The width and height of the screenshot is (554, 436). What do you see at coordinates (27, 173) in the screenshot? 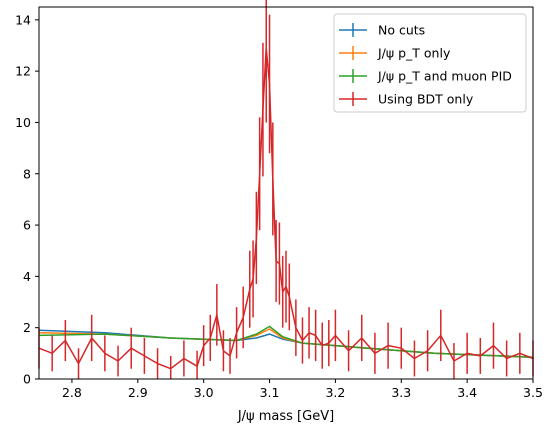
I see `y-tick-label: 8` at bounding box center [27, 173].